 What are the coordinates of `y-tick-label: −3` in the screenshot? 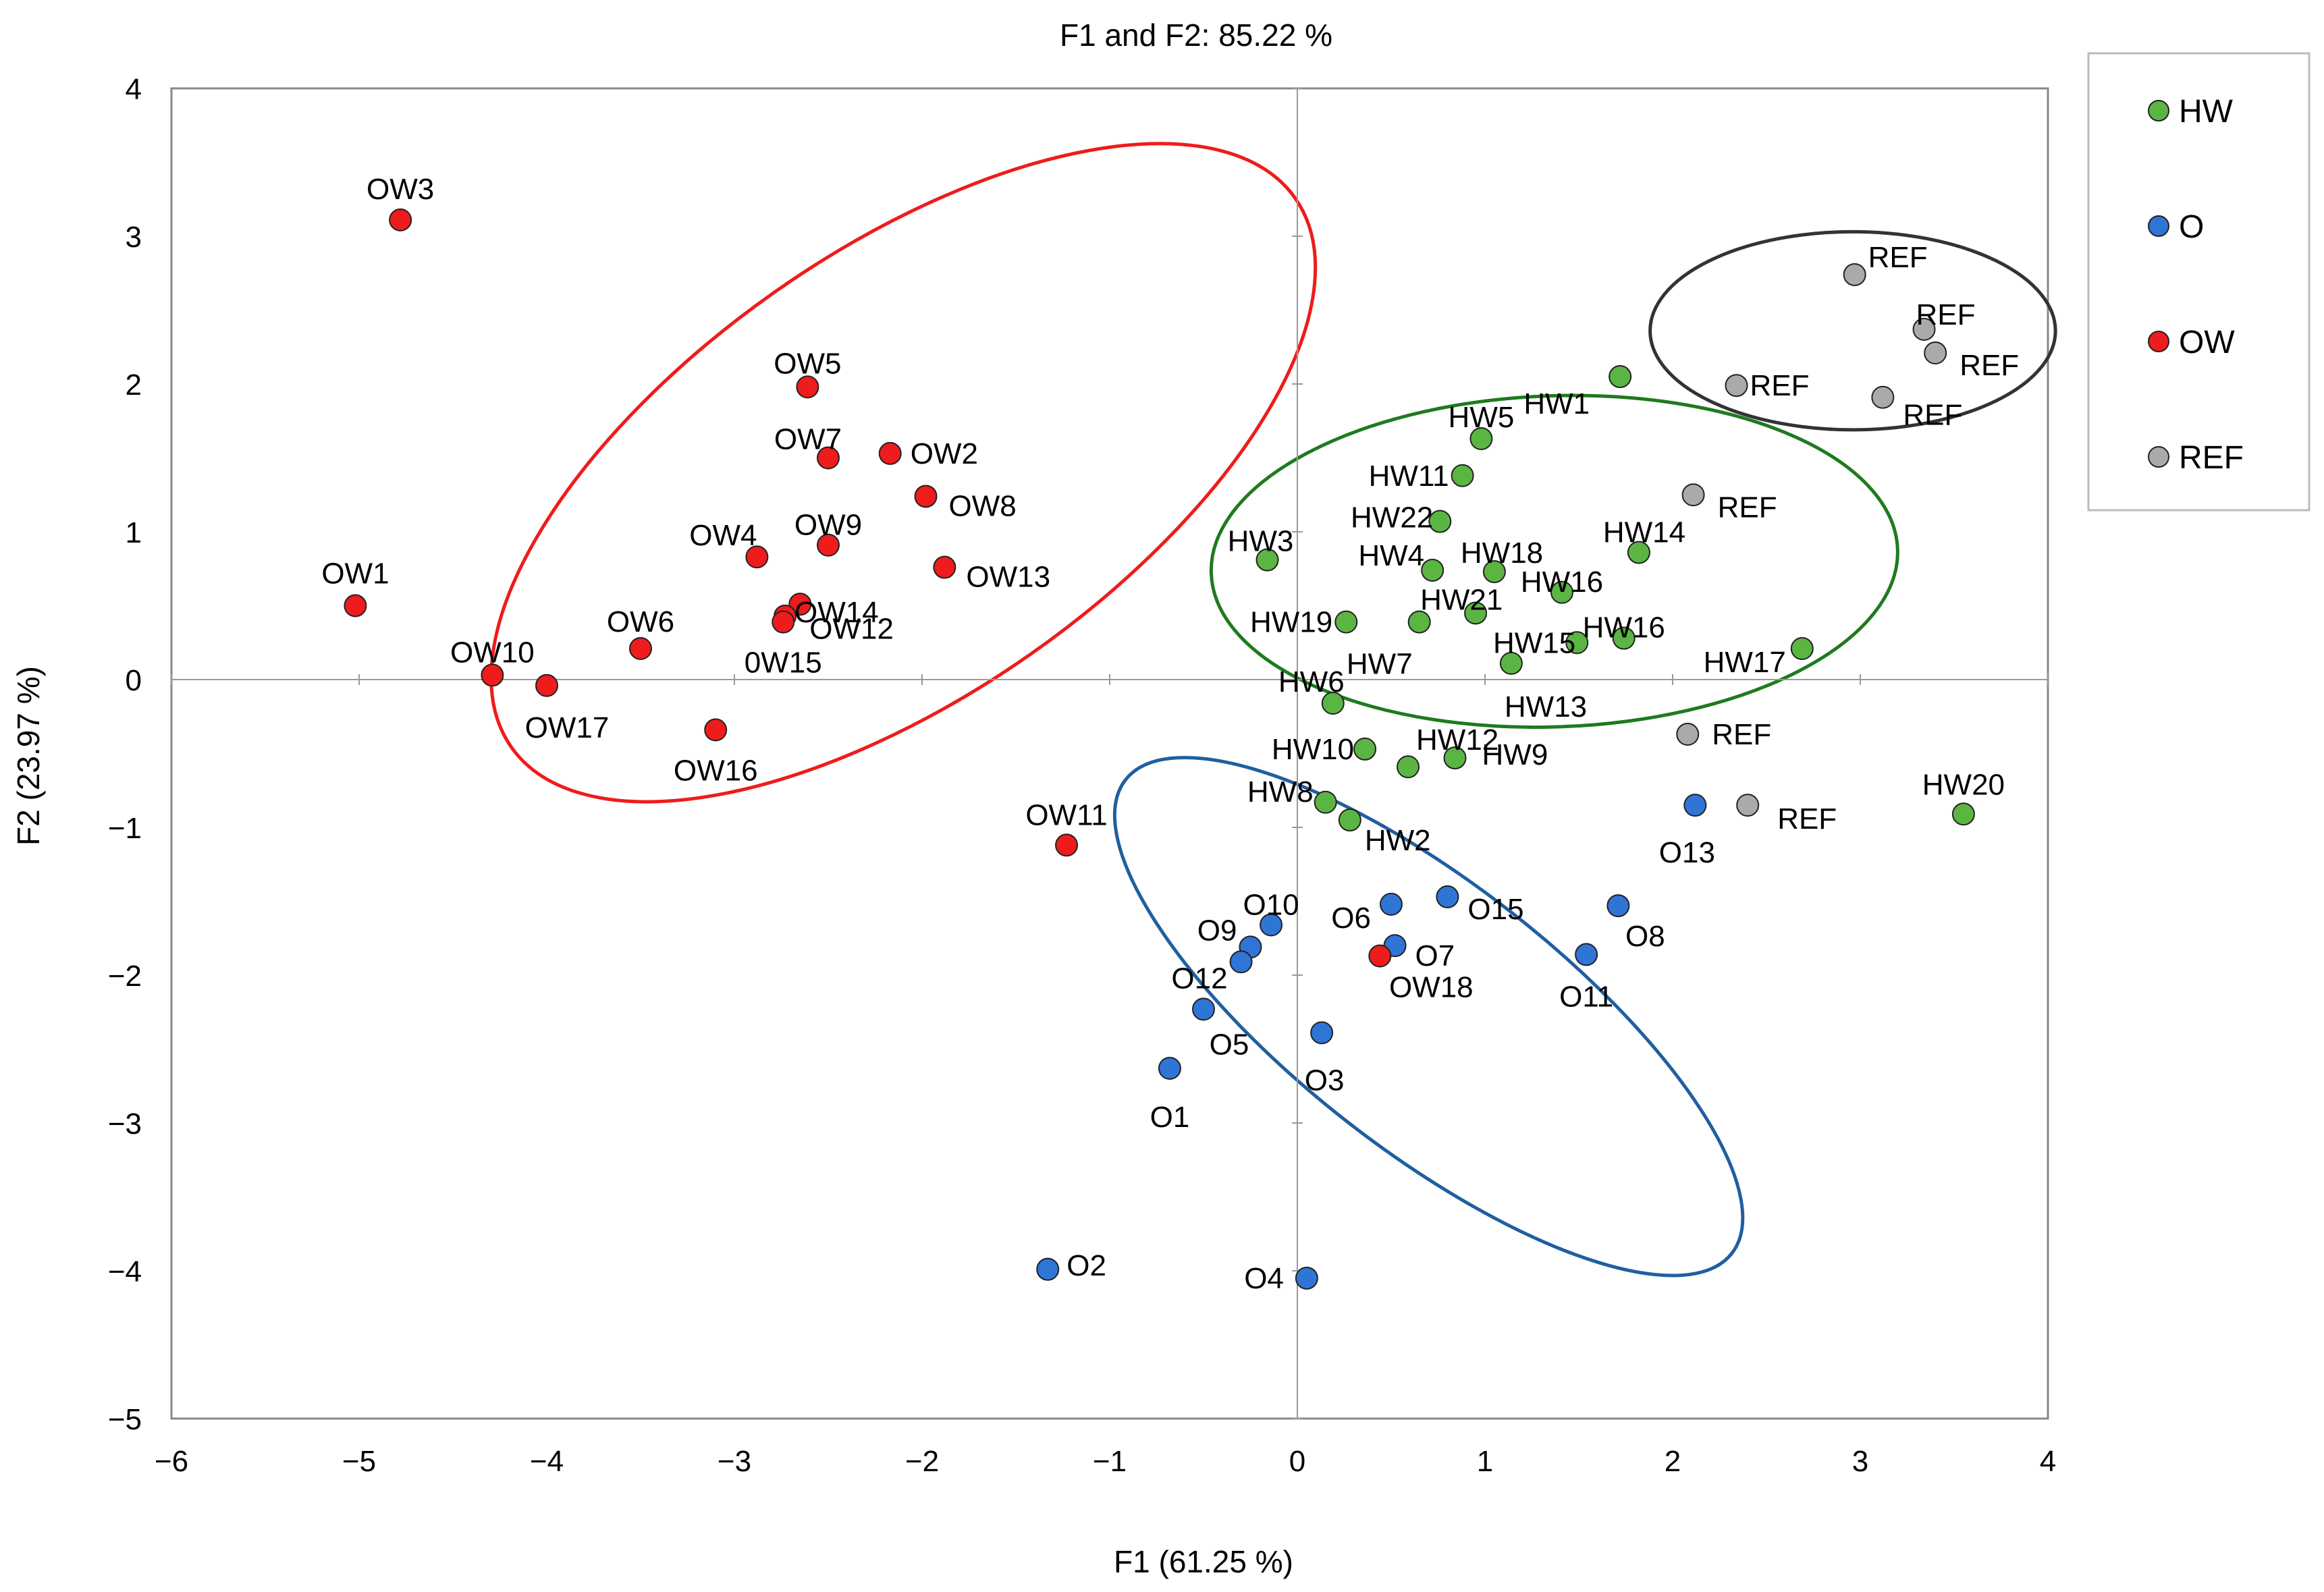 It's located at (125, 1124).